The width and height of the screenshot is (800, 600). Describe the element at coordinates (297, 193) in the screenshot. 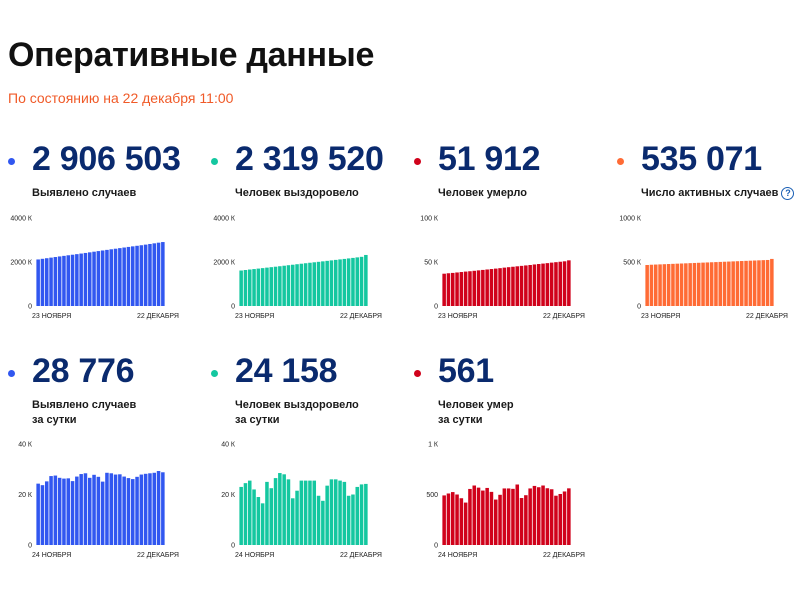

I see `stat-label: Человек выздоровело` at that location.